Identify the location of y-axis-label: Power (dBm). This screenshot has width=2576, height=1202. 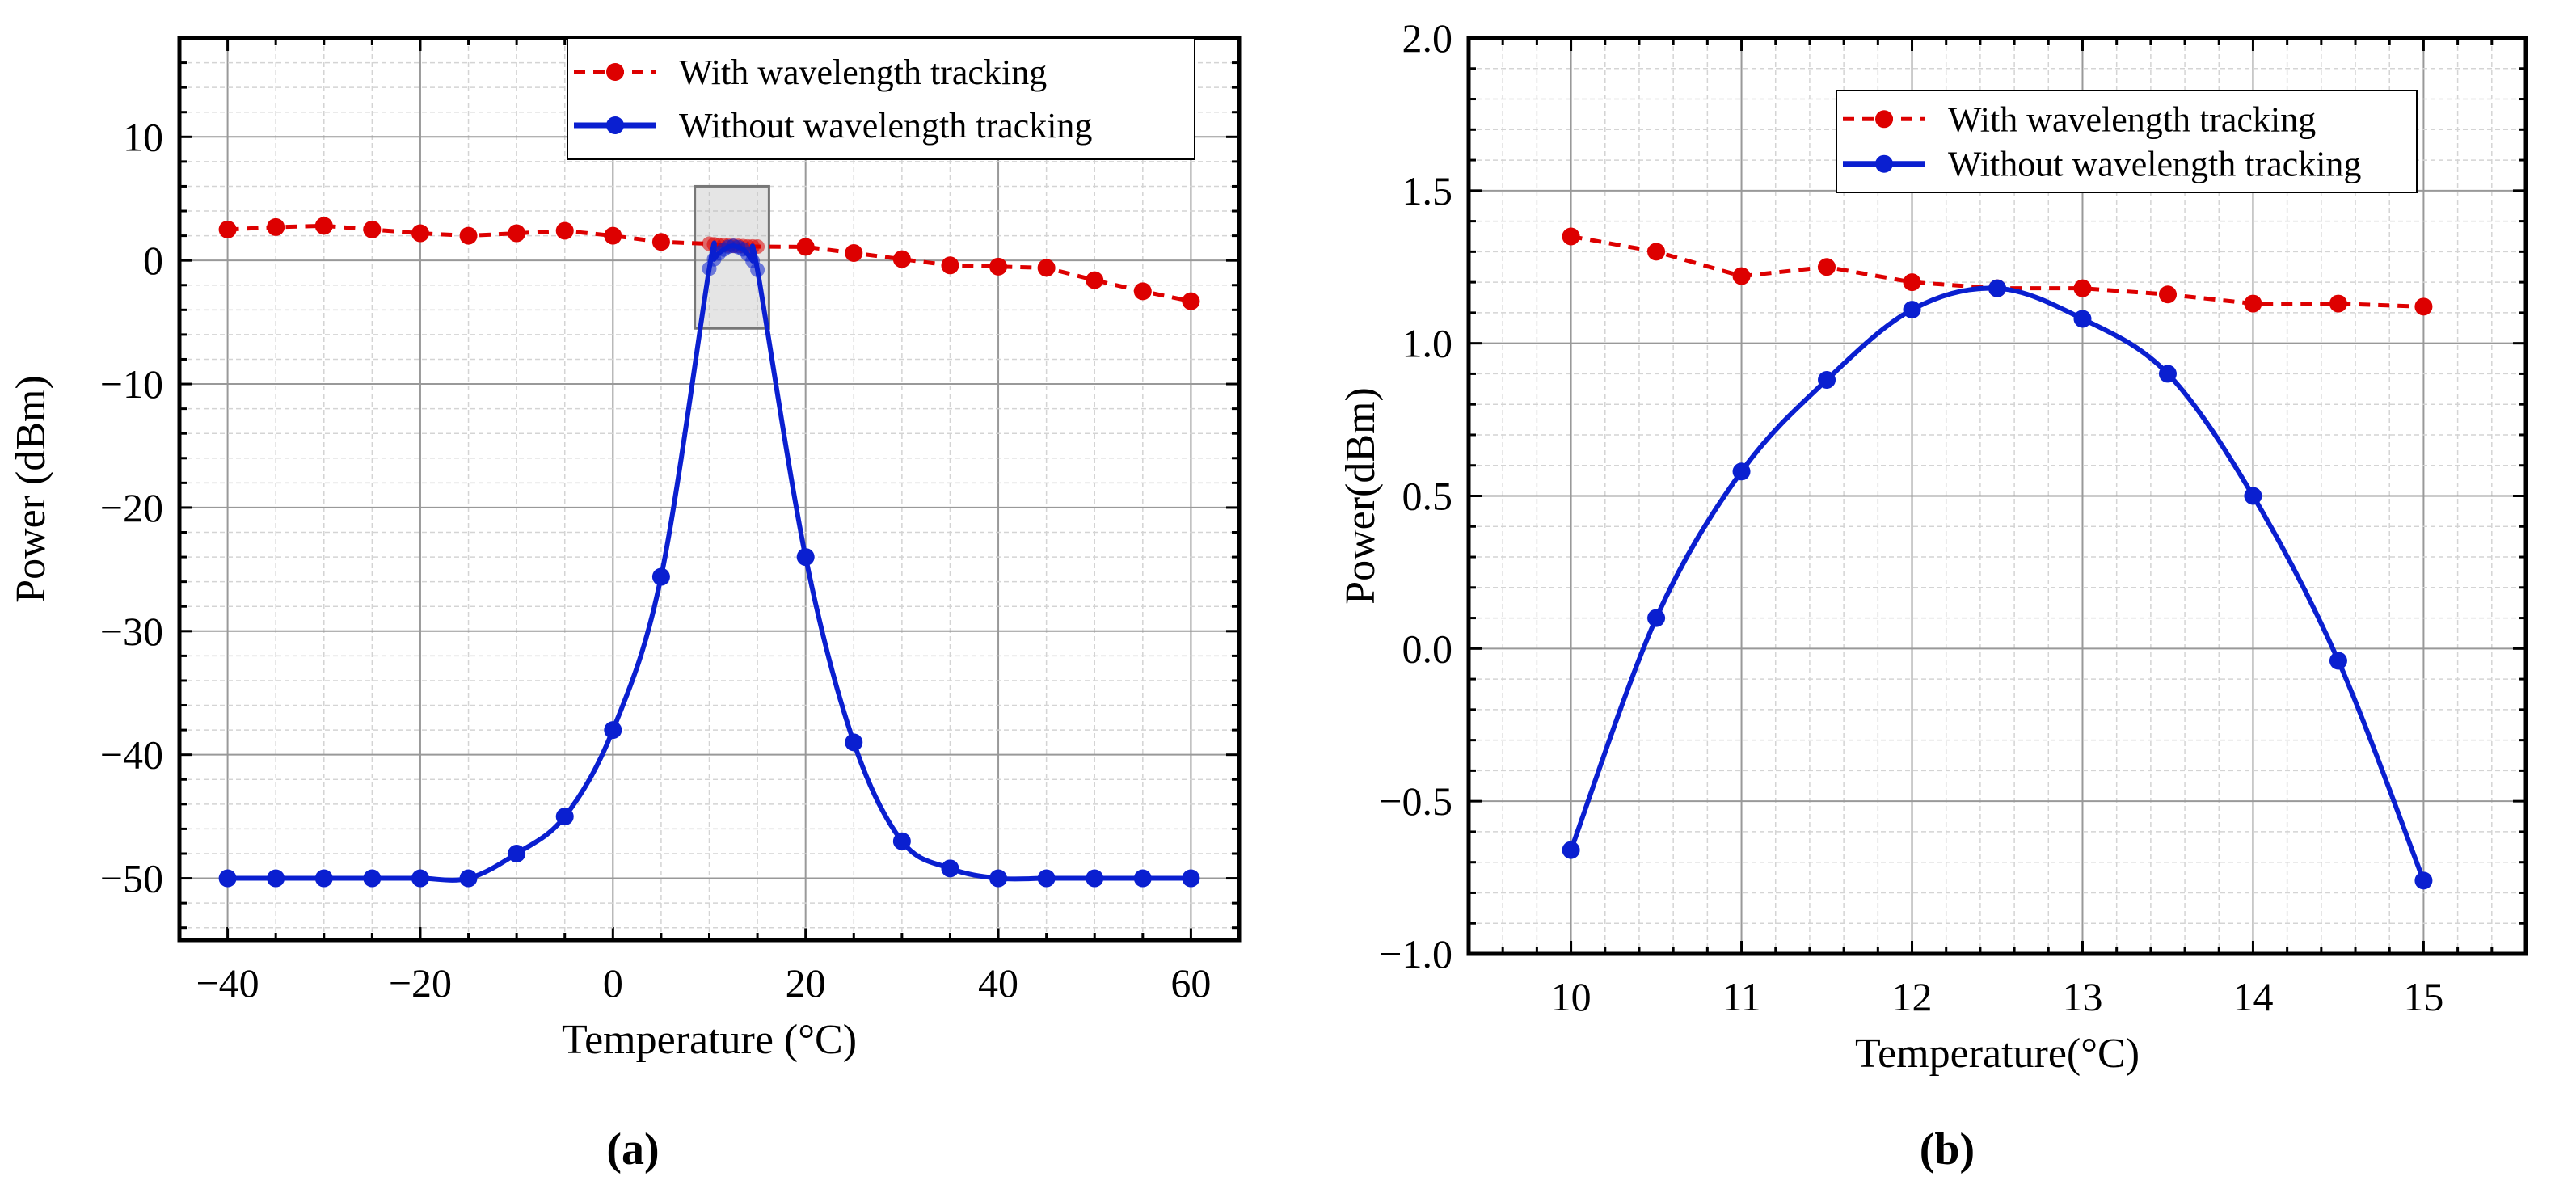
(31, 489).